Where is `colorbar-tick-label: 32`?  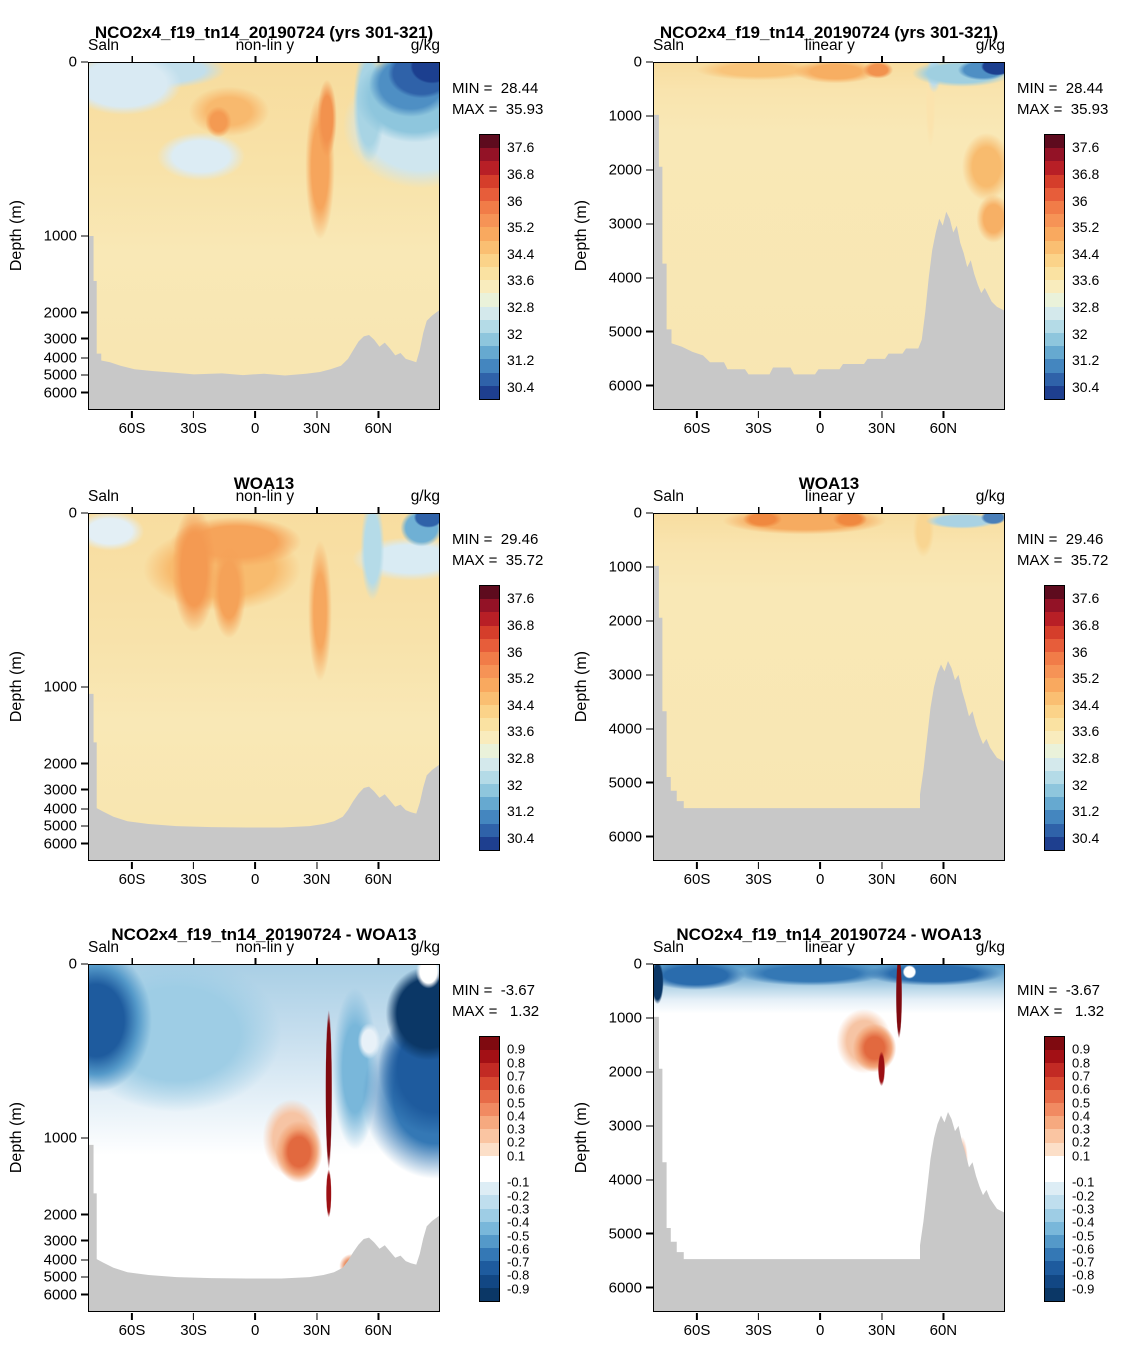
colorbar-tick-label: 32 is located at coordinates (1080, 333).